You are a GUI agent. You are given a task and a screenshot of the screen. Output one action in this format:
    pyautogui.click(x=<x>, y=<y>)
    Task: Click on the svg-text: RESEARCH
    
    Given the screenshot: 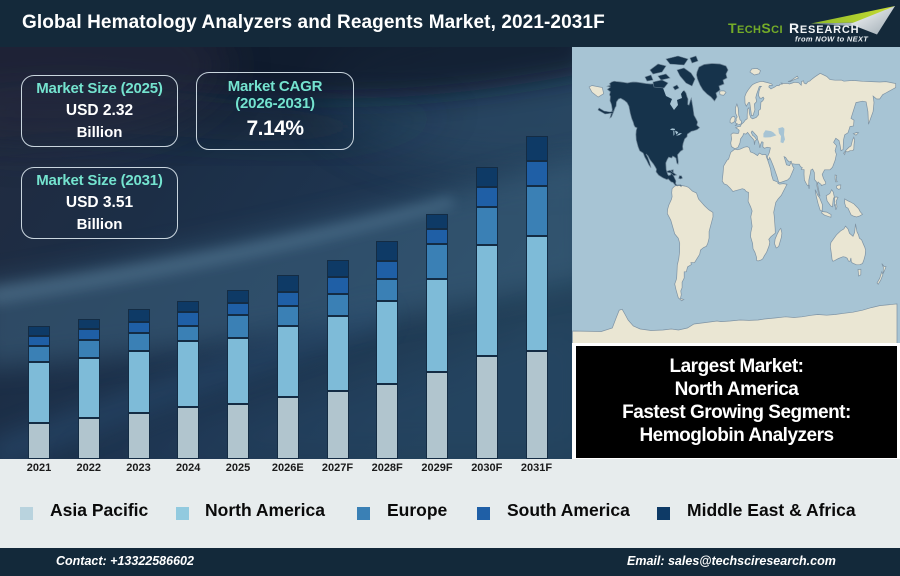 What is the action you would take?
    pyautogui.click(x=824, y=28)
    